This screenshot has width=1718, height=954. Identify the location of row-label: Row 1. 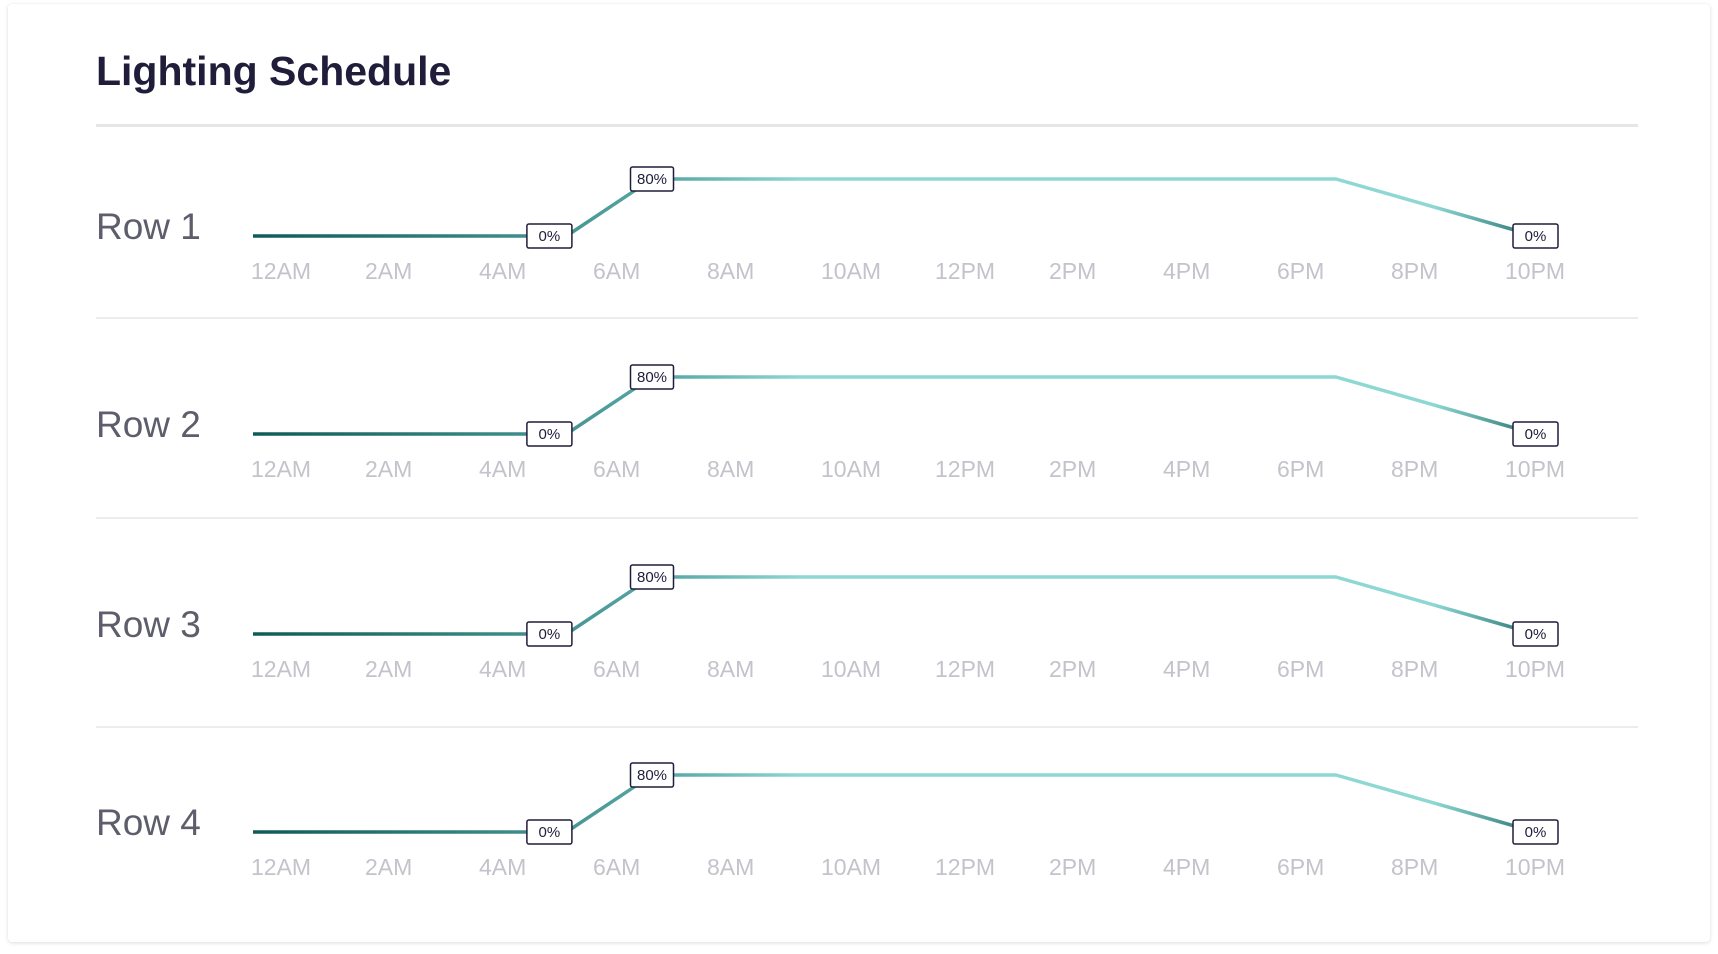
(148, 226).